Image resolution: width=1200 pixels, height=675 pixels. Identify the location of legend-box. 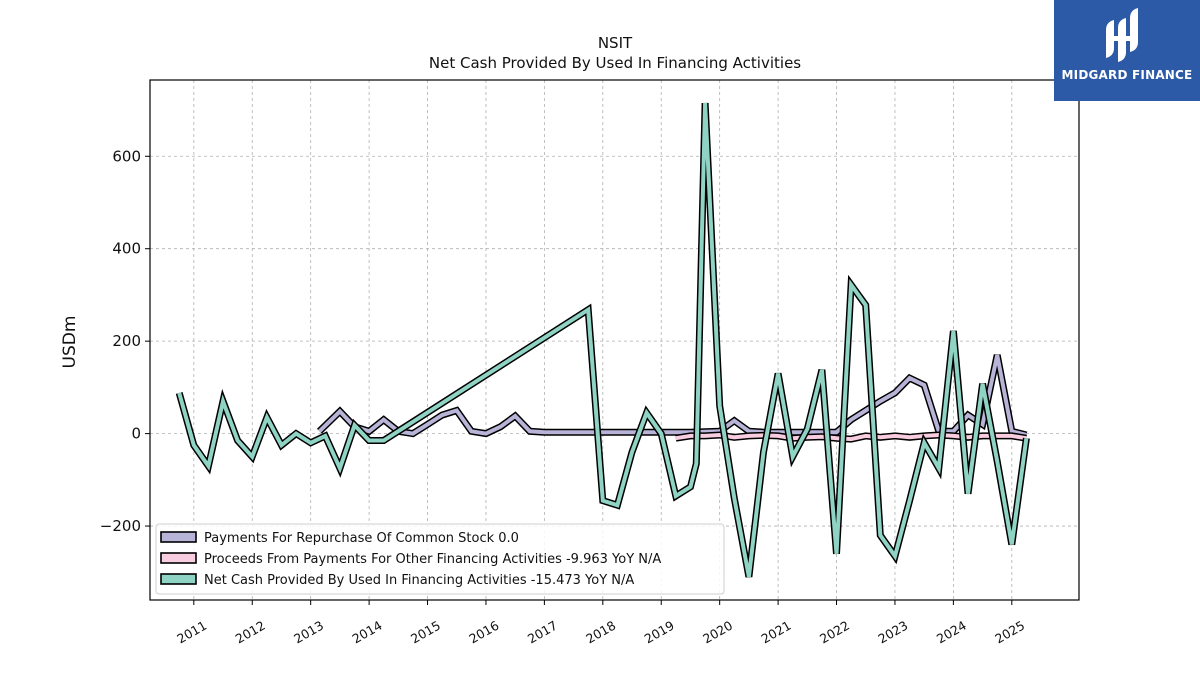
(440, 559).